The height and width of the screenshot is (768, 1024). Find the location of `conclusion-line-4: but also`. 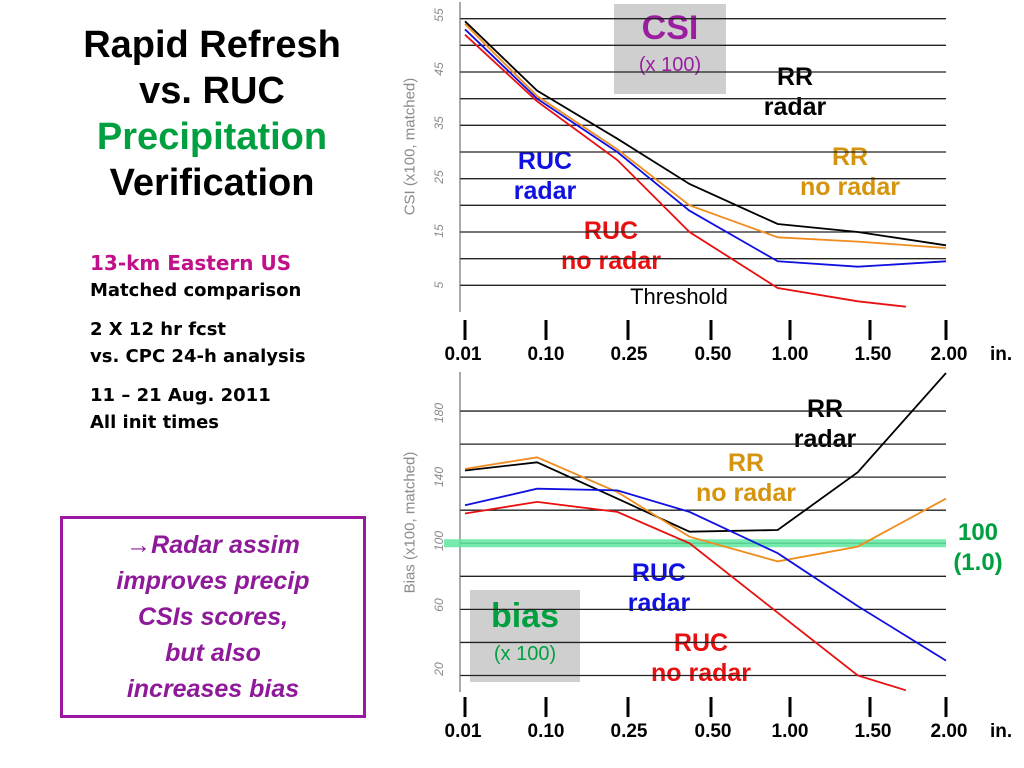

conclusion-line-4: but also is located at coordinates (213, 653).